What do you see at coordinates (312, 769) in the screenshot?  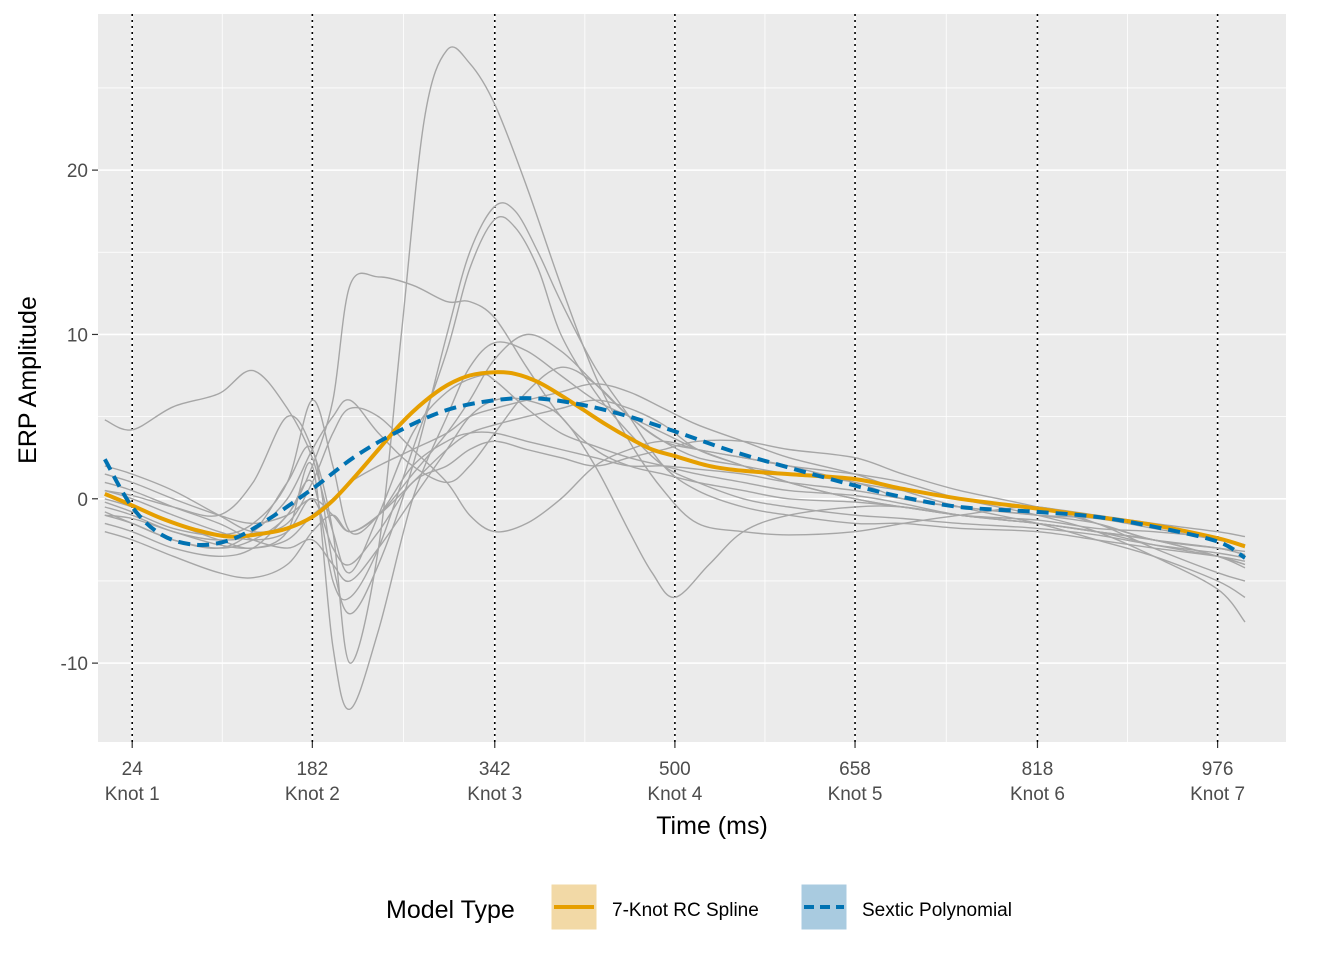 I see `x-tick-label: 182` at bounding box center [312, 769].